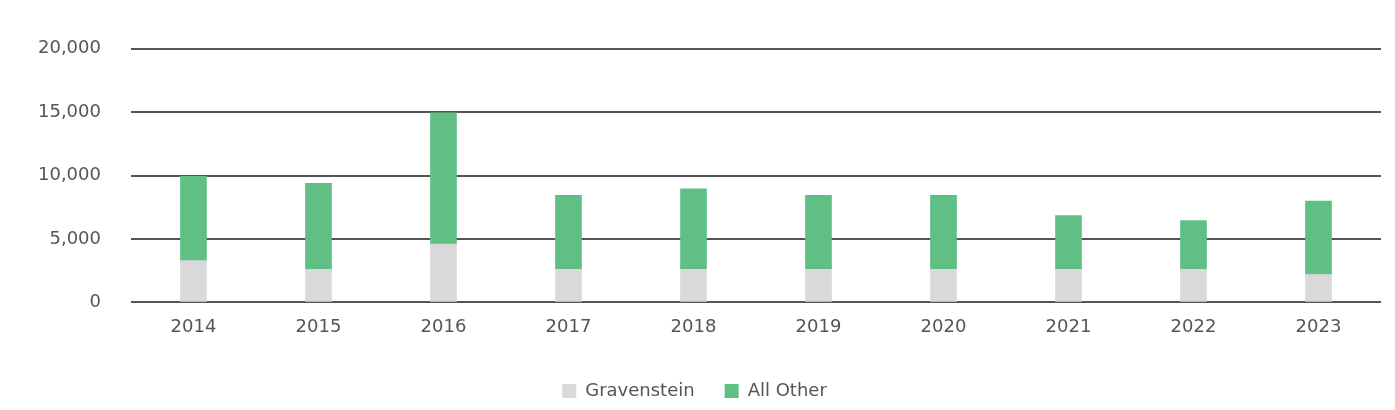  What do you see at coordinates (1193, 325) in the screenshot?
I see `x-tick-label: 2022` at bounding box center [1193, 325].